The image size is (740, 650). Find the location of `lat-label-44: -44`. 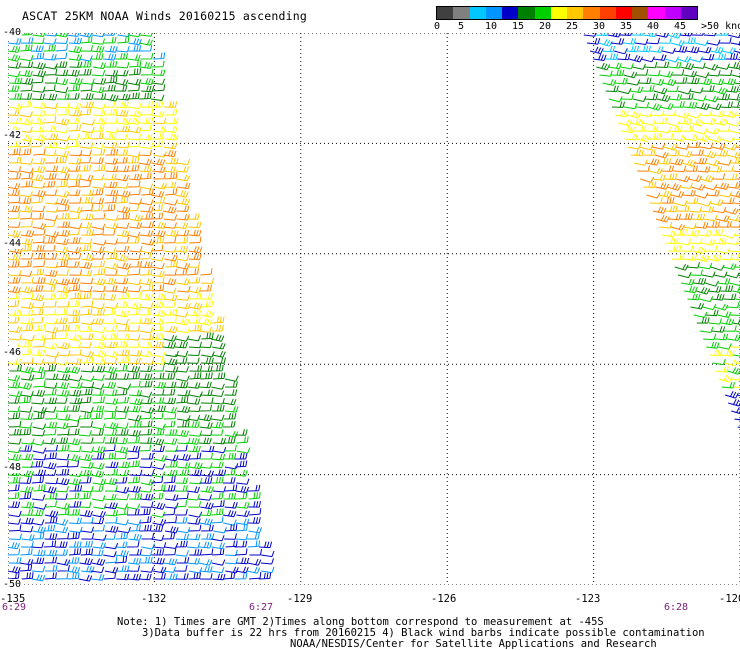

lat-label-44: -44 is located at coordinates (12, 243).